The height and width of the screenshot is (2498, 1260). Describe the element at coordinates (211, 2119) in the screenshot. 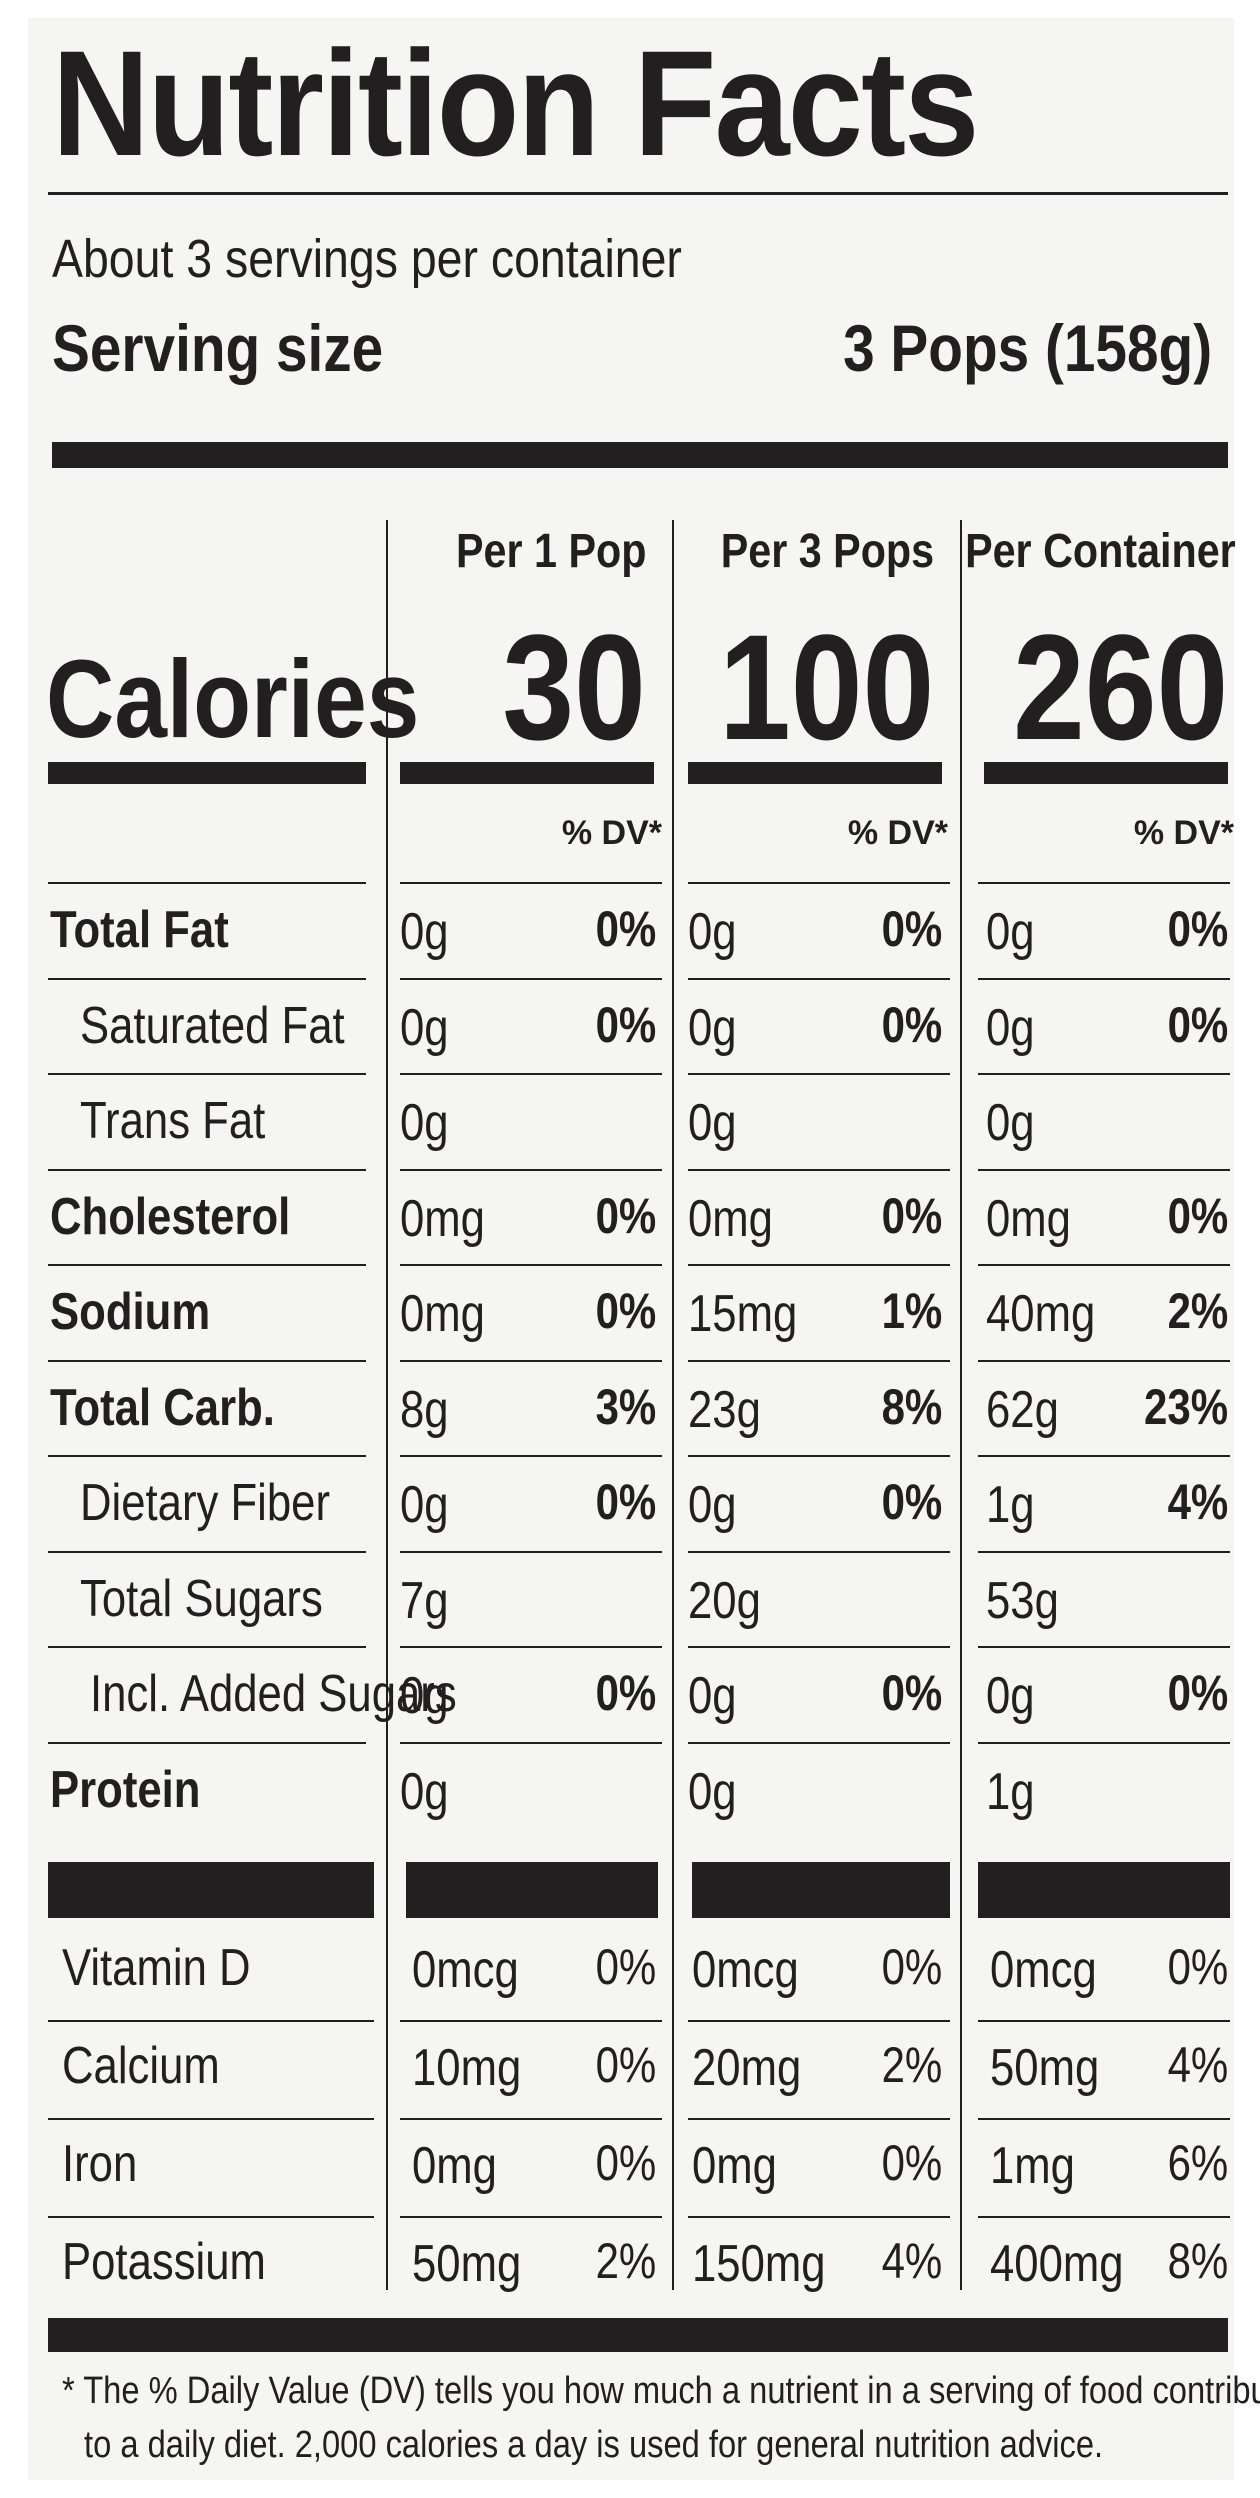

I see `vitamin-rule-label` at that location.